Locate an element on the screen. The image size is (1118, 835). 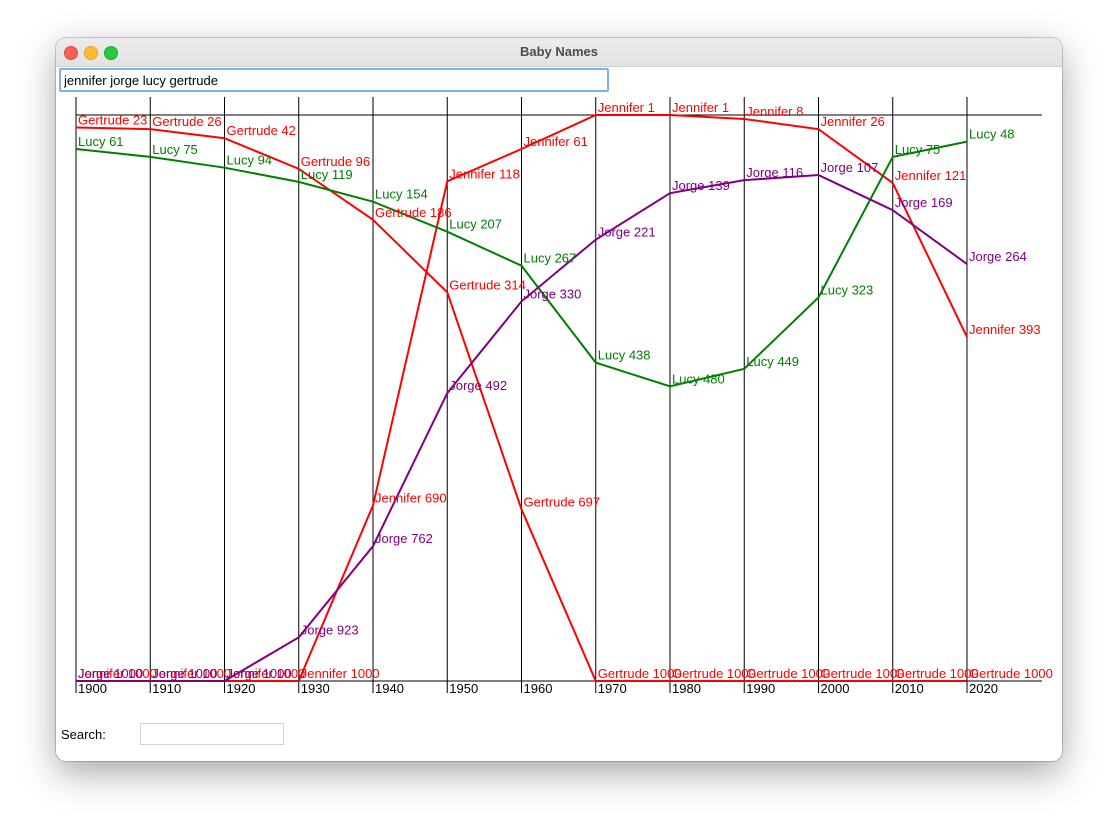
data-label: Lucy 119 is located at coordinates (327, 174).